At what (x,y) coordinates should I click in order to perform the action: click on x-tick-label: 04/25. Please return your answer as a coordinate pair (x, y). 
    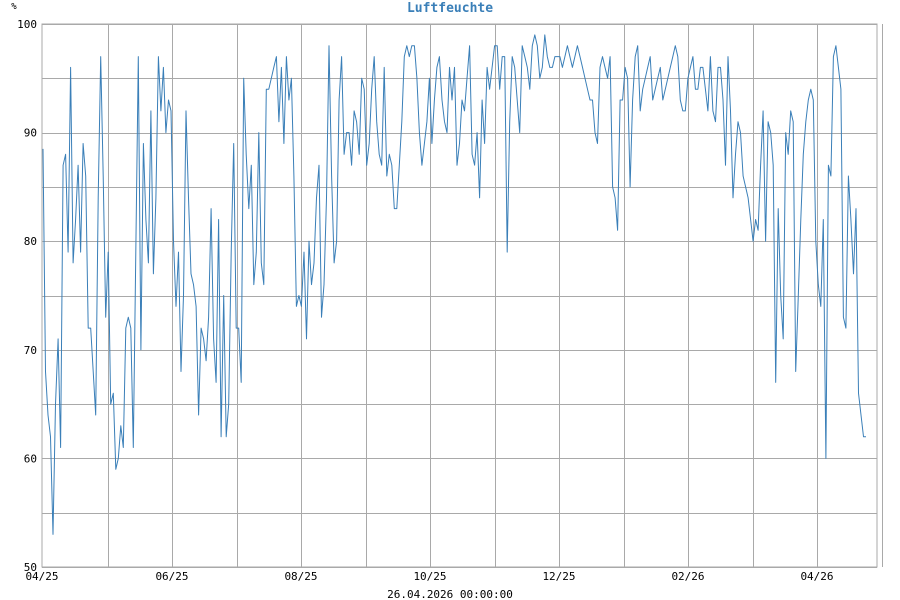
    Looking at the image, I should click on (41, 576).